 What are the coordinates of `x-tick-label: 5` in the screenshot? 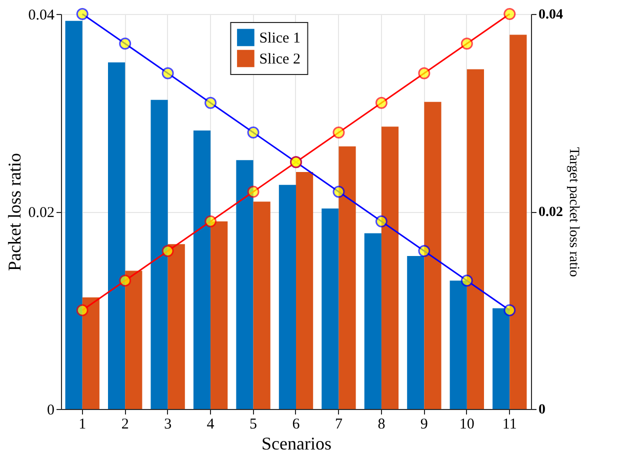 It's located at (254, 424).